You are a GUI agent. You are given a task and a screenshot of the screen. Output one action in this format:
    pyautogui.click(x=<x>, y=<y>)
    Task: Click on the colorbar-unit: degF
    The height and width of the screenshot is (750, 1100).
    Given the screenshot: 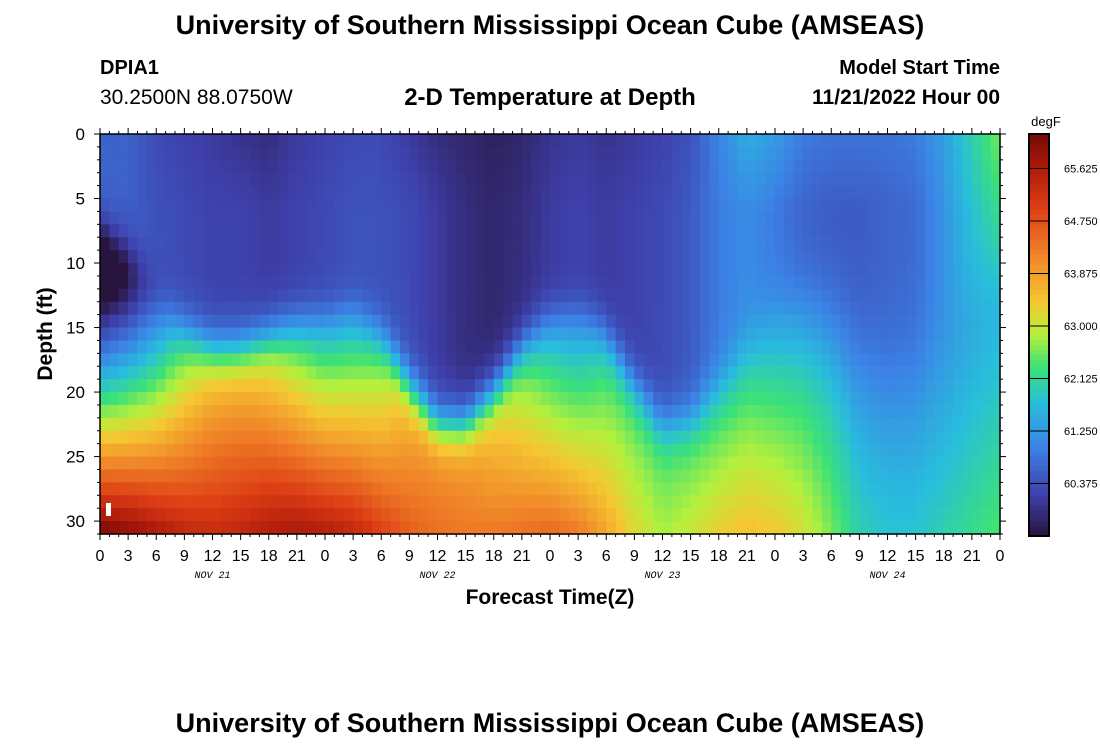 What is the action you would take?
    pyautogui.click(x=1046, y=121)
    